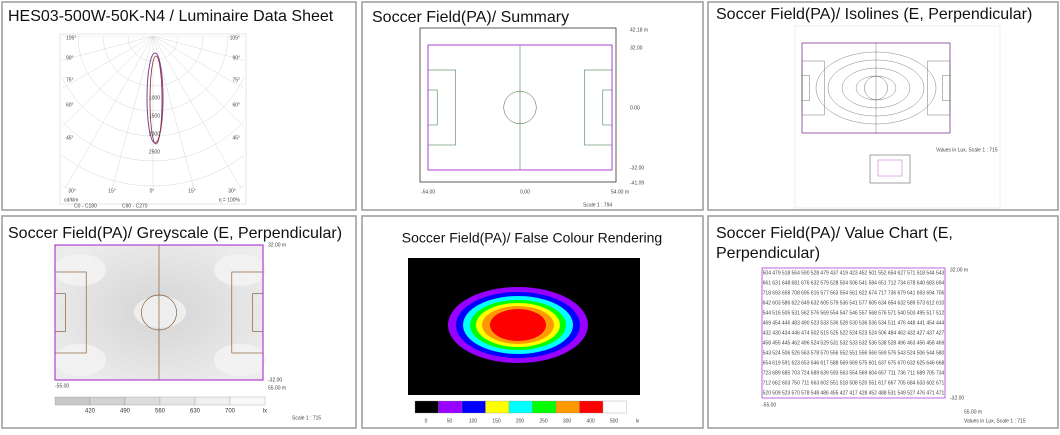 The width and height of the screenshot is (1060, 435). I want to click on label: 685, so click(786, 373).